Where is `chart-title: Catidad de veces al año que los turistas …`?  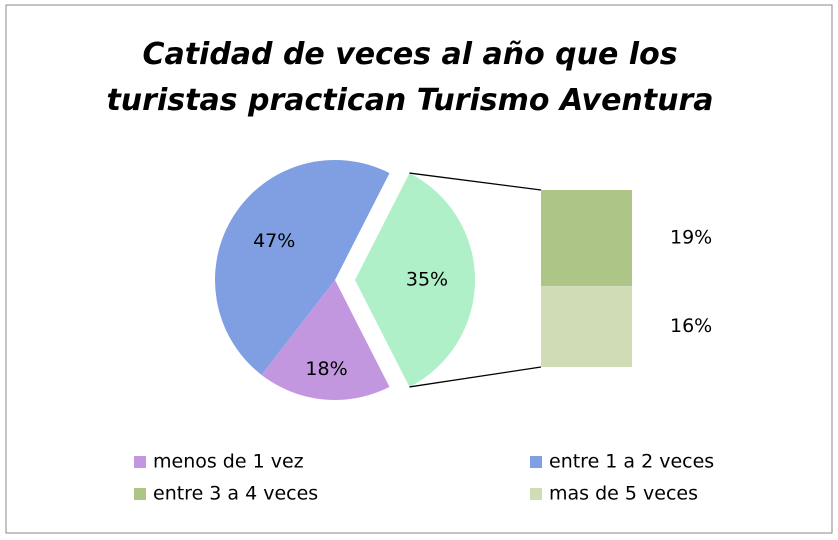 chart-title: Catidad de veces al año que los turistas … is located at coordinates (409, 77).